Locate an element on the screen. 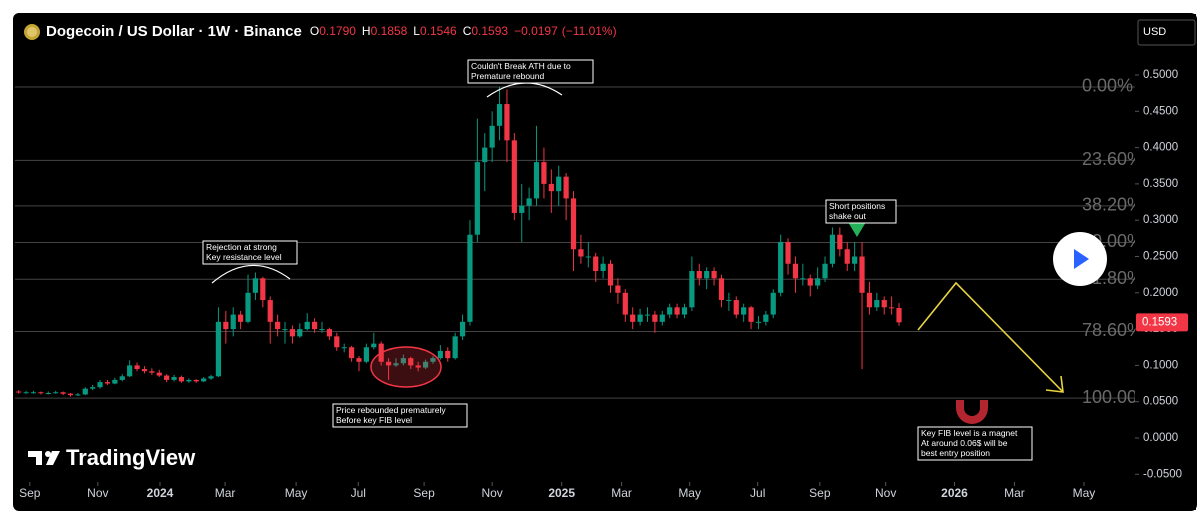 The width and height of the screenshot is (1200, 518). x-tick-label: May is located at coordinates (689, 493).